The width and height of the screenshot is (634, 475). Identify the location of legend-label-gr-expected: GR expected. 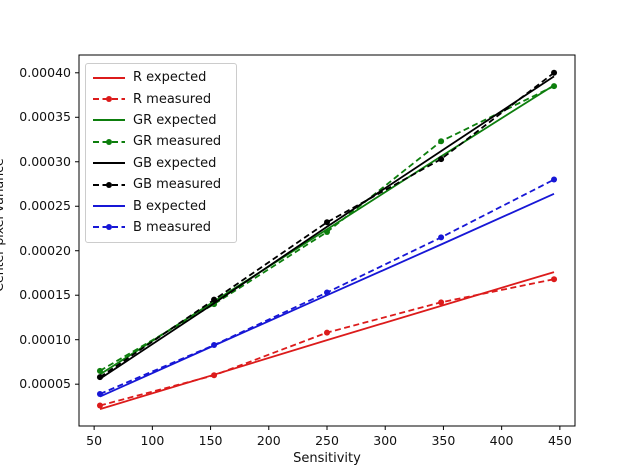
(175, 120).